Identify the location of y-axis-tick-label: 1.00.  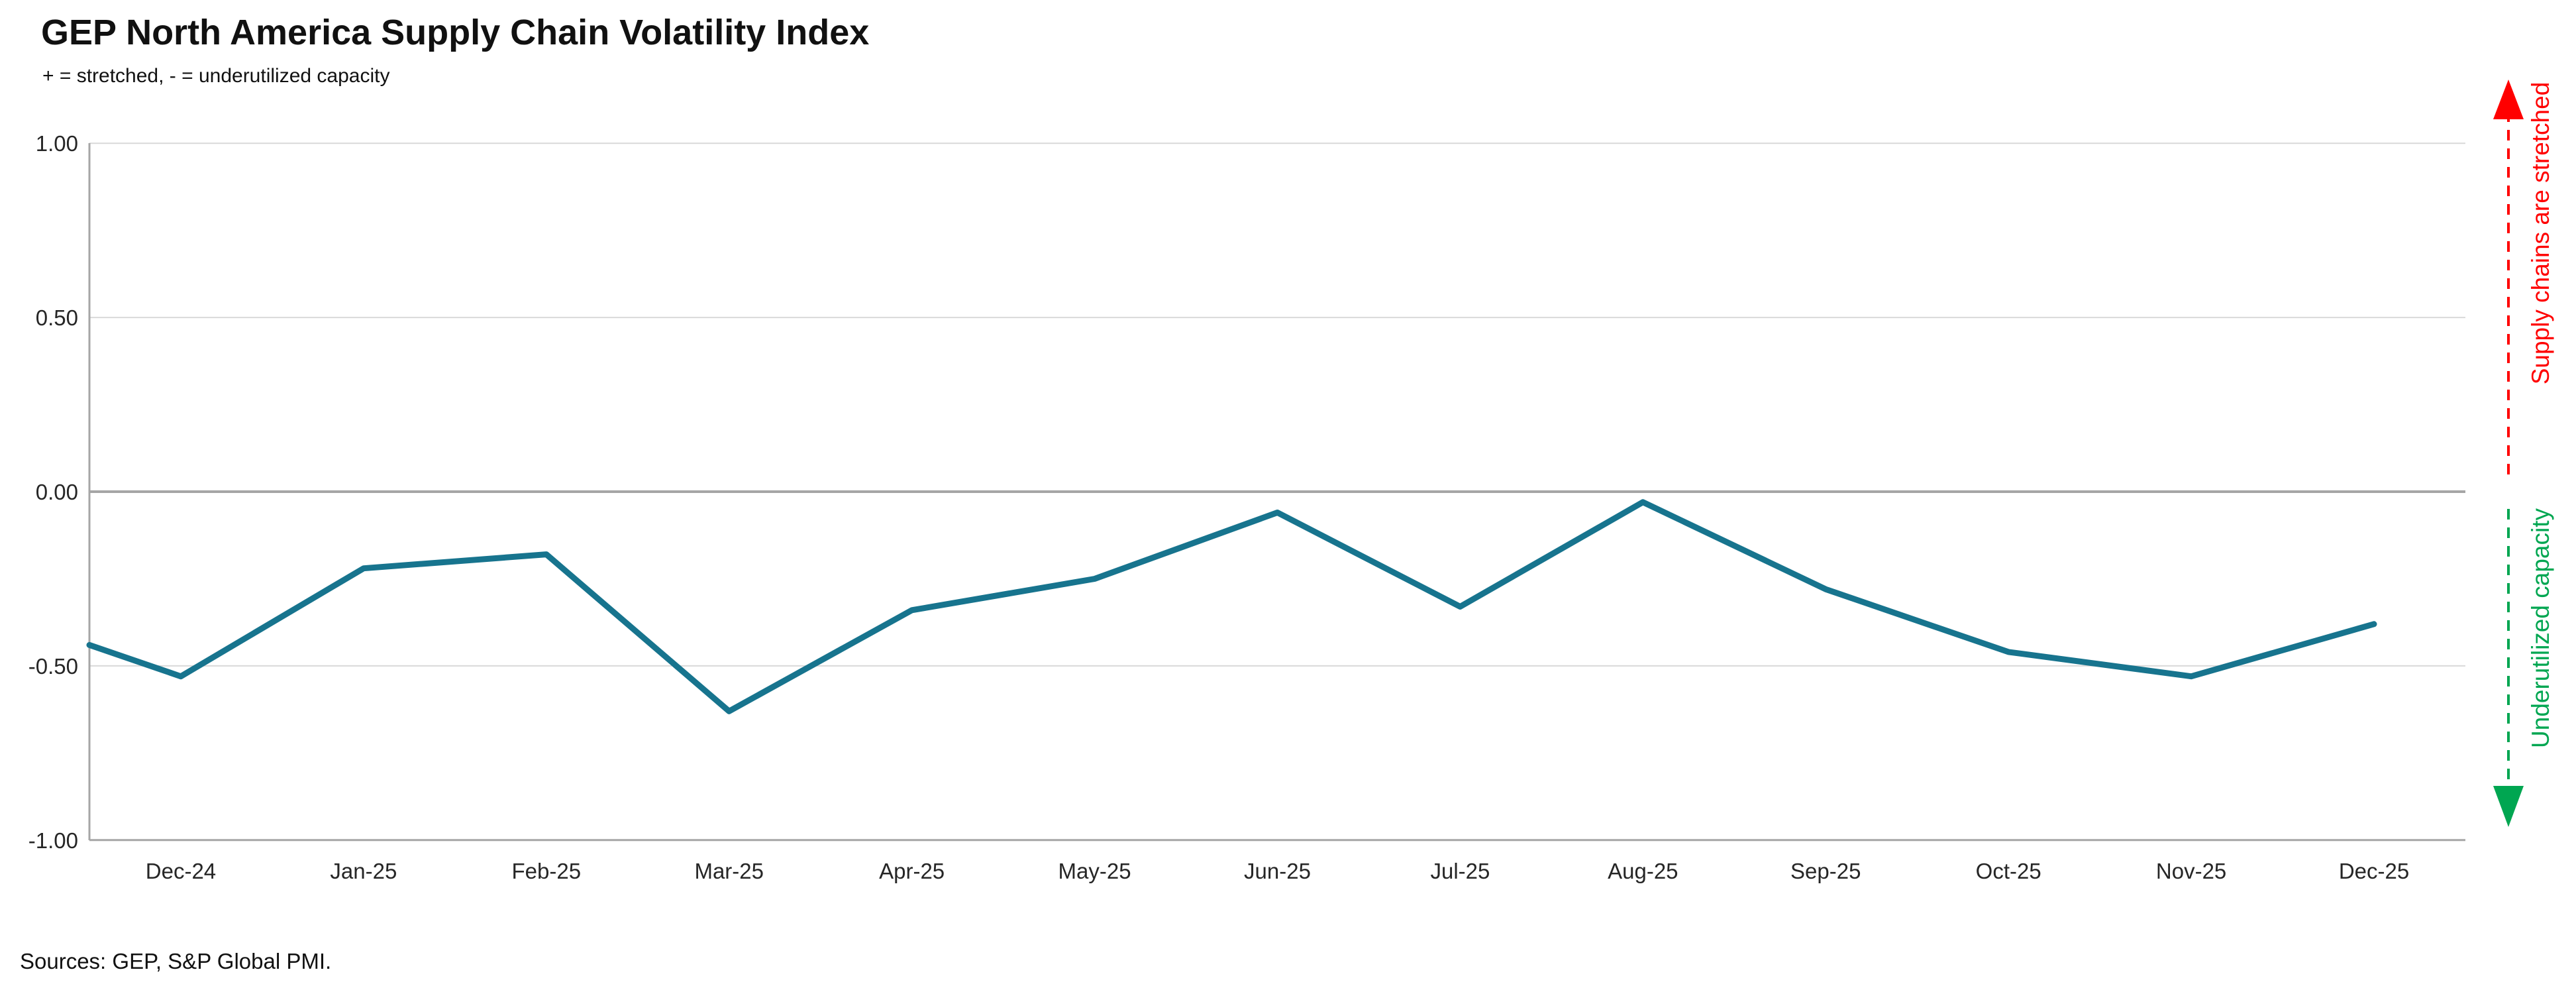
(57, 143).